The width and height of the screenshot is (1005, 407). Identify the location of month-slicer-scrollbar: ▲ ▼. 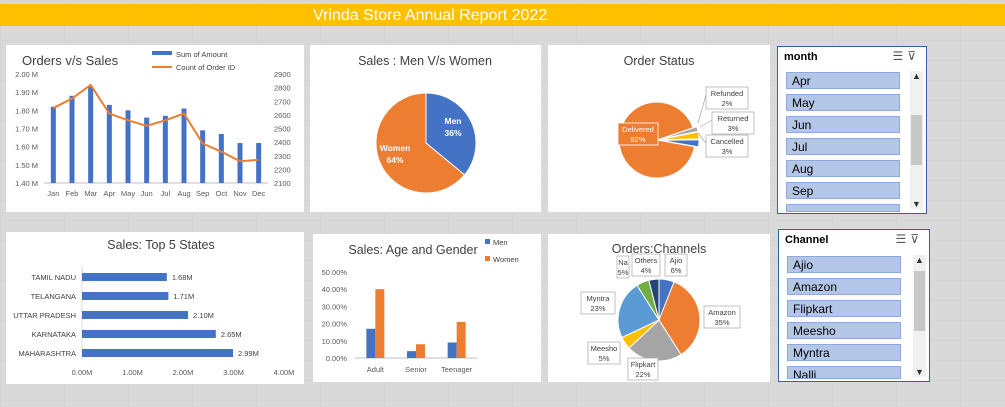
(916, 140).